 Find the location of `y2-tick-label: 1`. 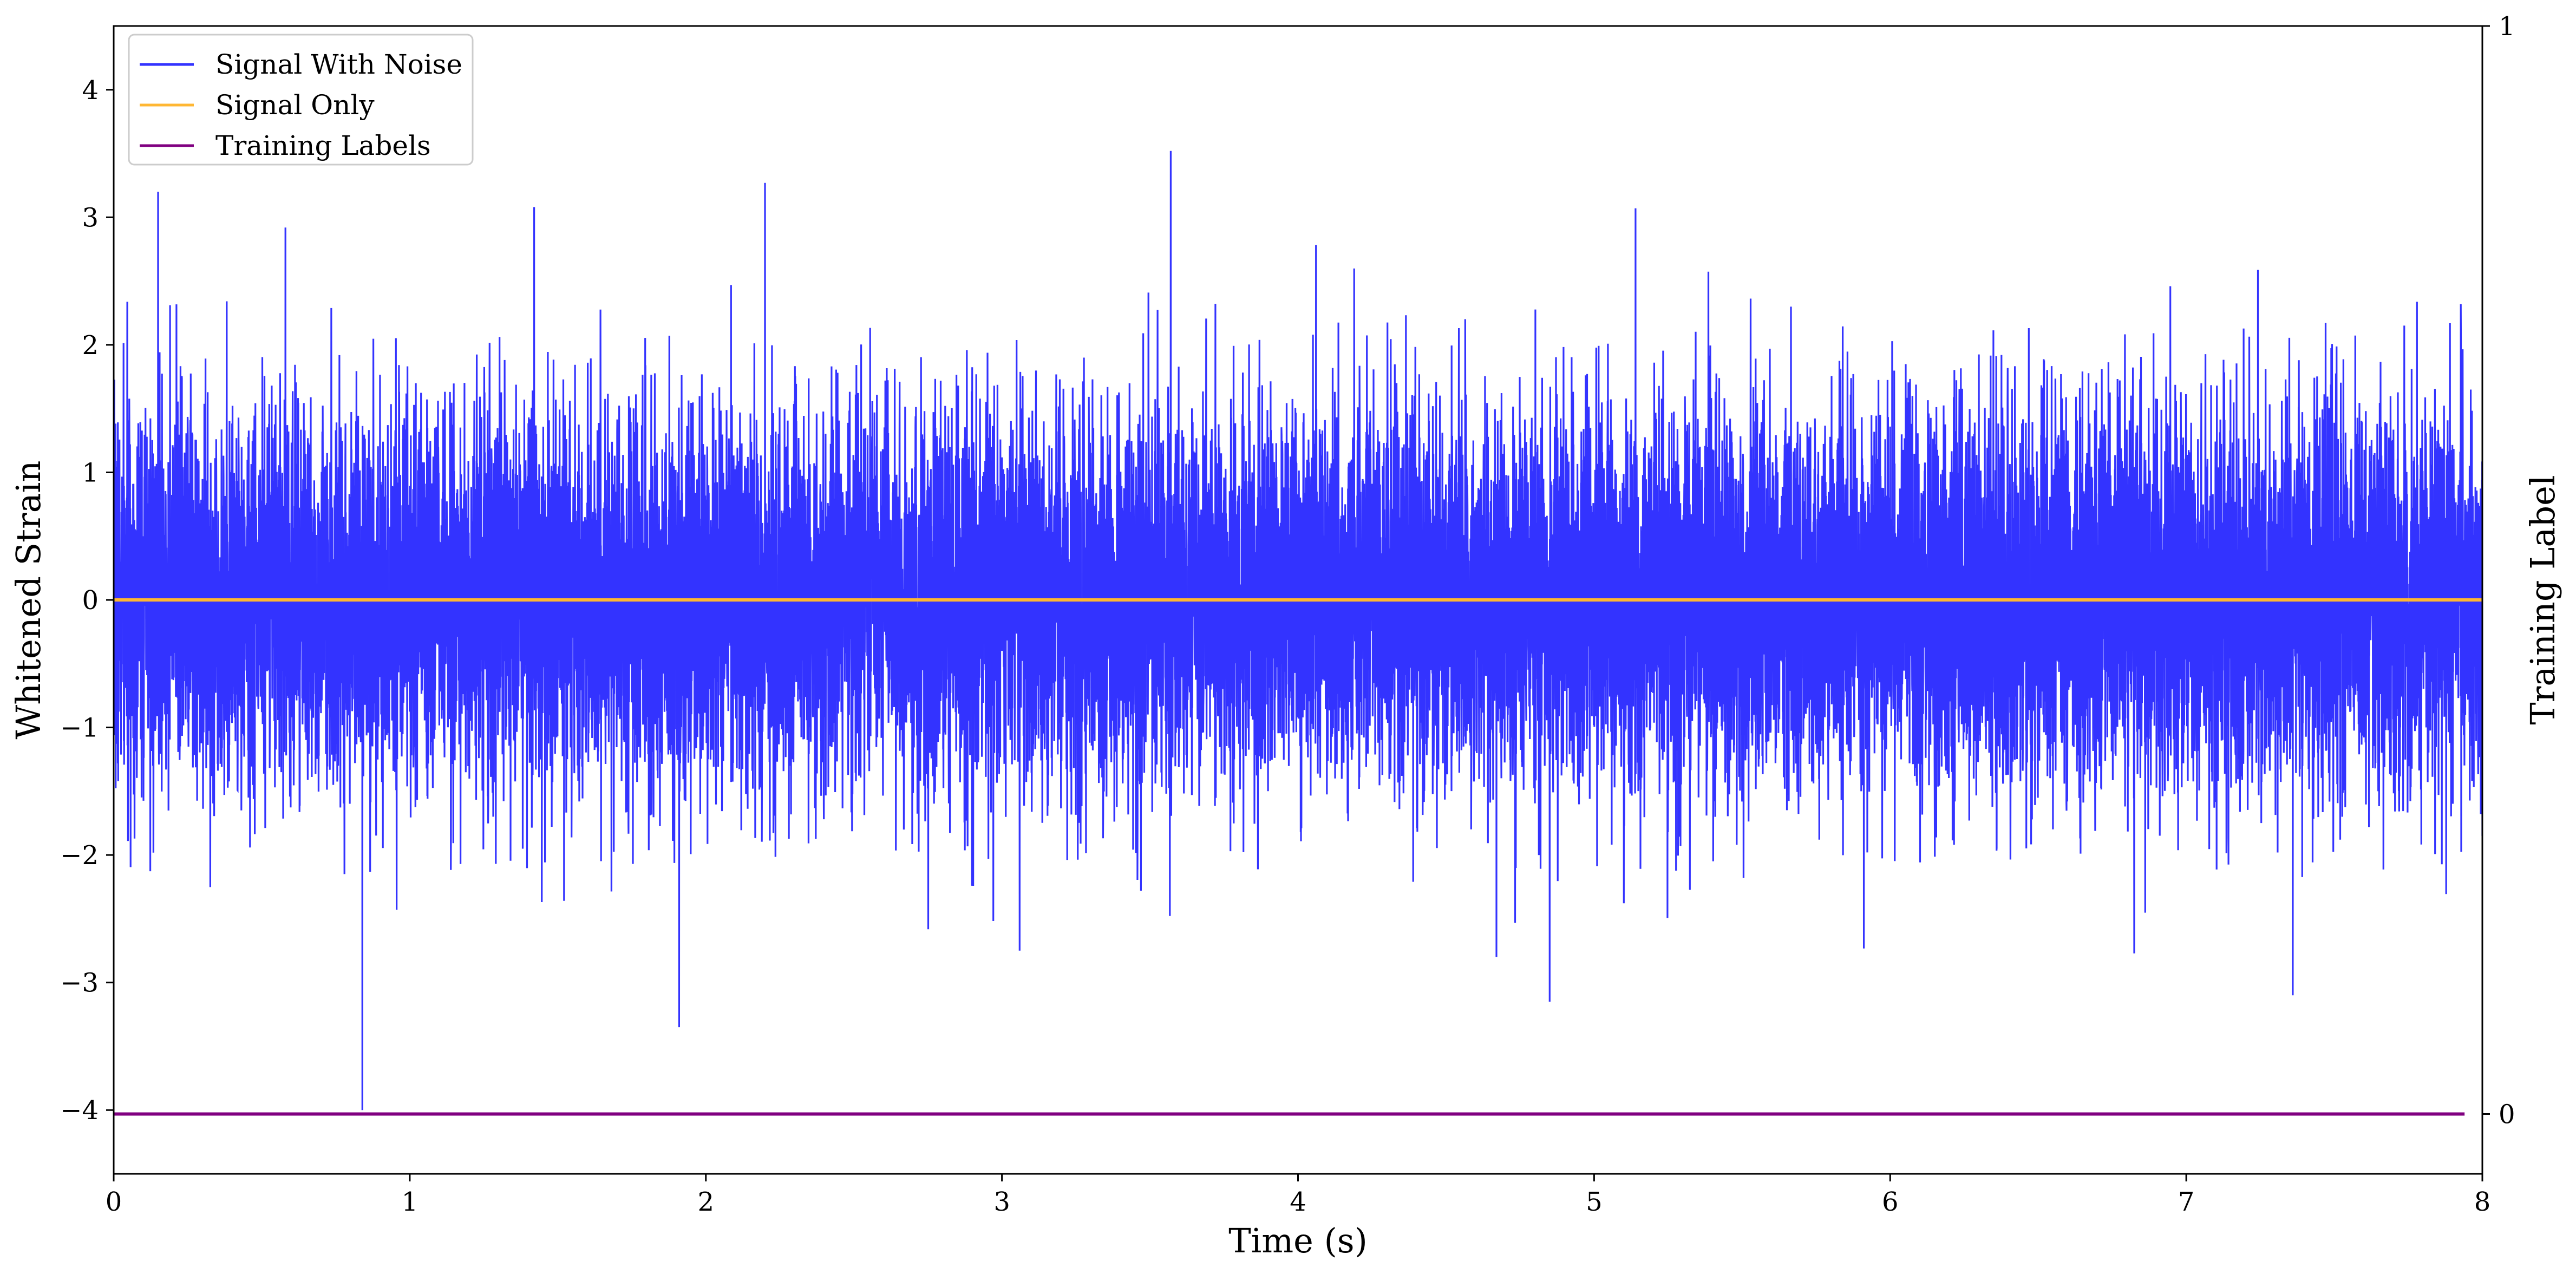

y2-tick-label: 1 is located at coordinates (2507, 26).